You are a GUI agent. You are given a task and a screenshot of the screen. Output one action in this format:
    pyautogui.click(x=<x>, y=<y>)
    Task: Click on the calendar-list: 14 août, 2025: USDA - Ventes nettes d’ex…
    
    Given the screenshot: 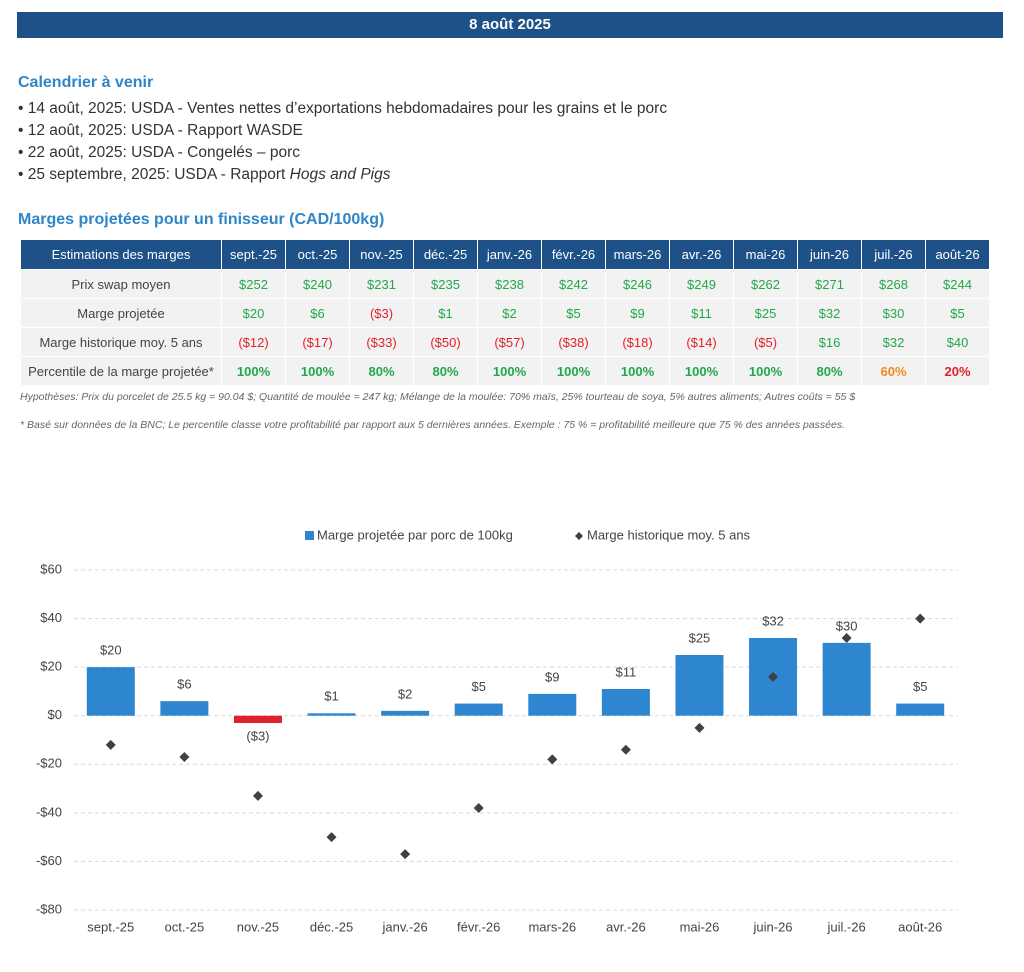 What is the action you would take?
    pyautogui.click(x=342, y=142)
    